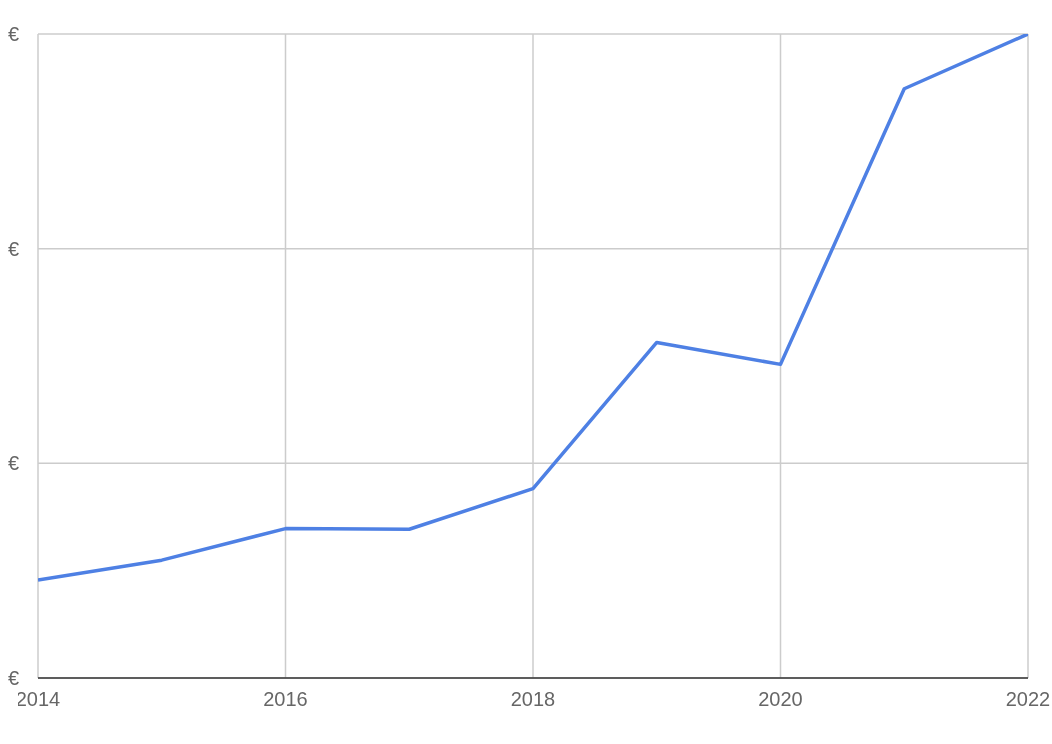 This screenshot has height=744, width=1052. What do you see at coordinates (285, 699) in the screenshot?
I see `x-tick-label: 2016` at bounding box center [285, 699].